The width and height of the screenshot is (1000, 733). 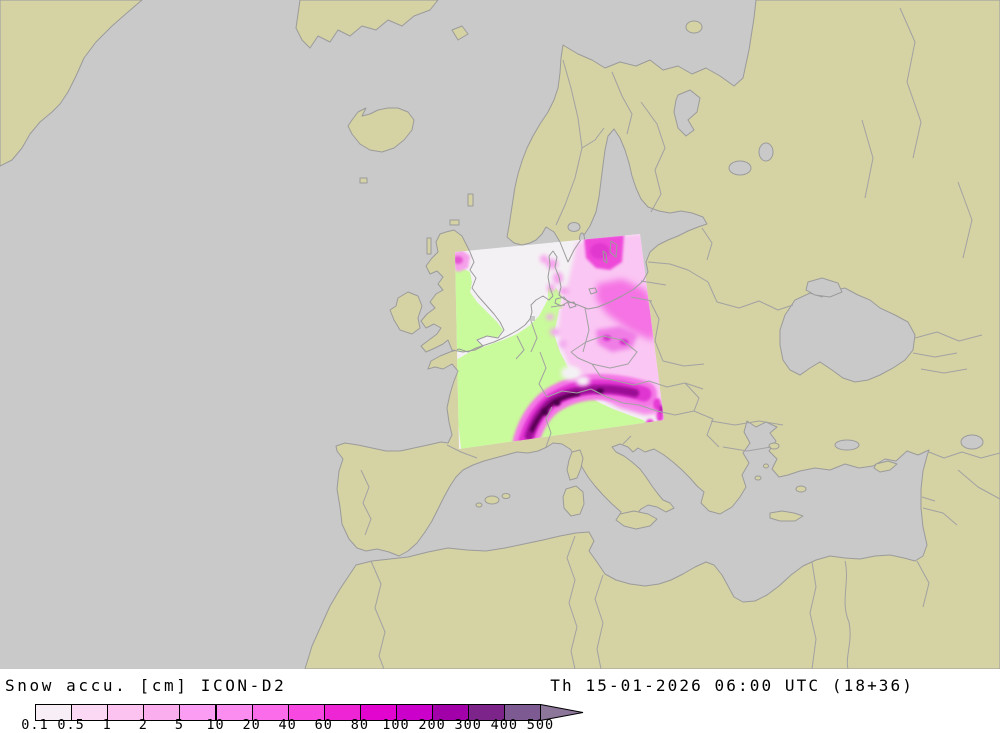 I want to click on sardinia, so click(x=573, y=501).